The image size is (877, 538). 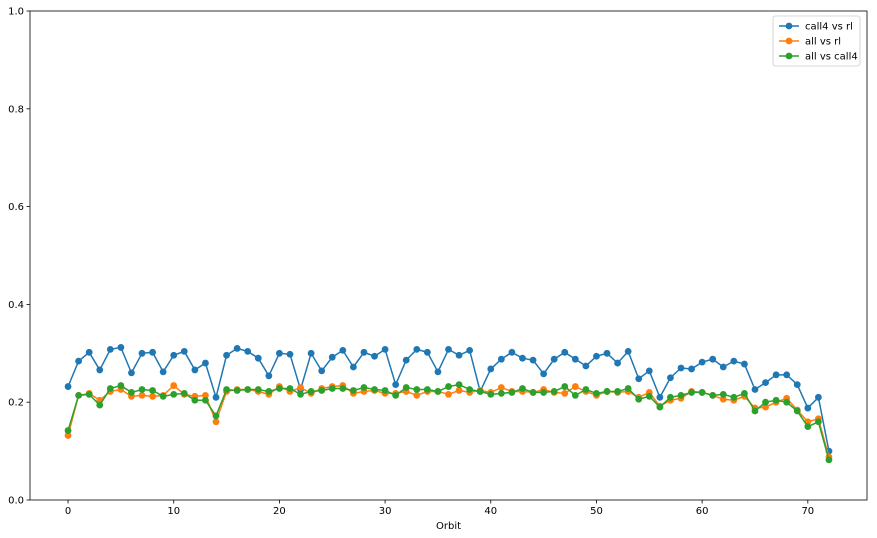 What do you see at coordinates (385, 511) in the screenshot?
I see `x-tick-label: 30` at bounding box center [385, 511].